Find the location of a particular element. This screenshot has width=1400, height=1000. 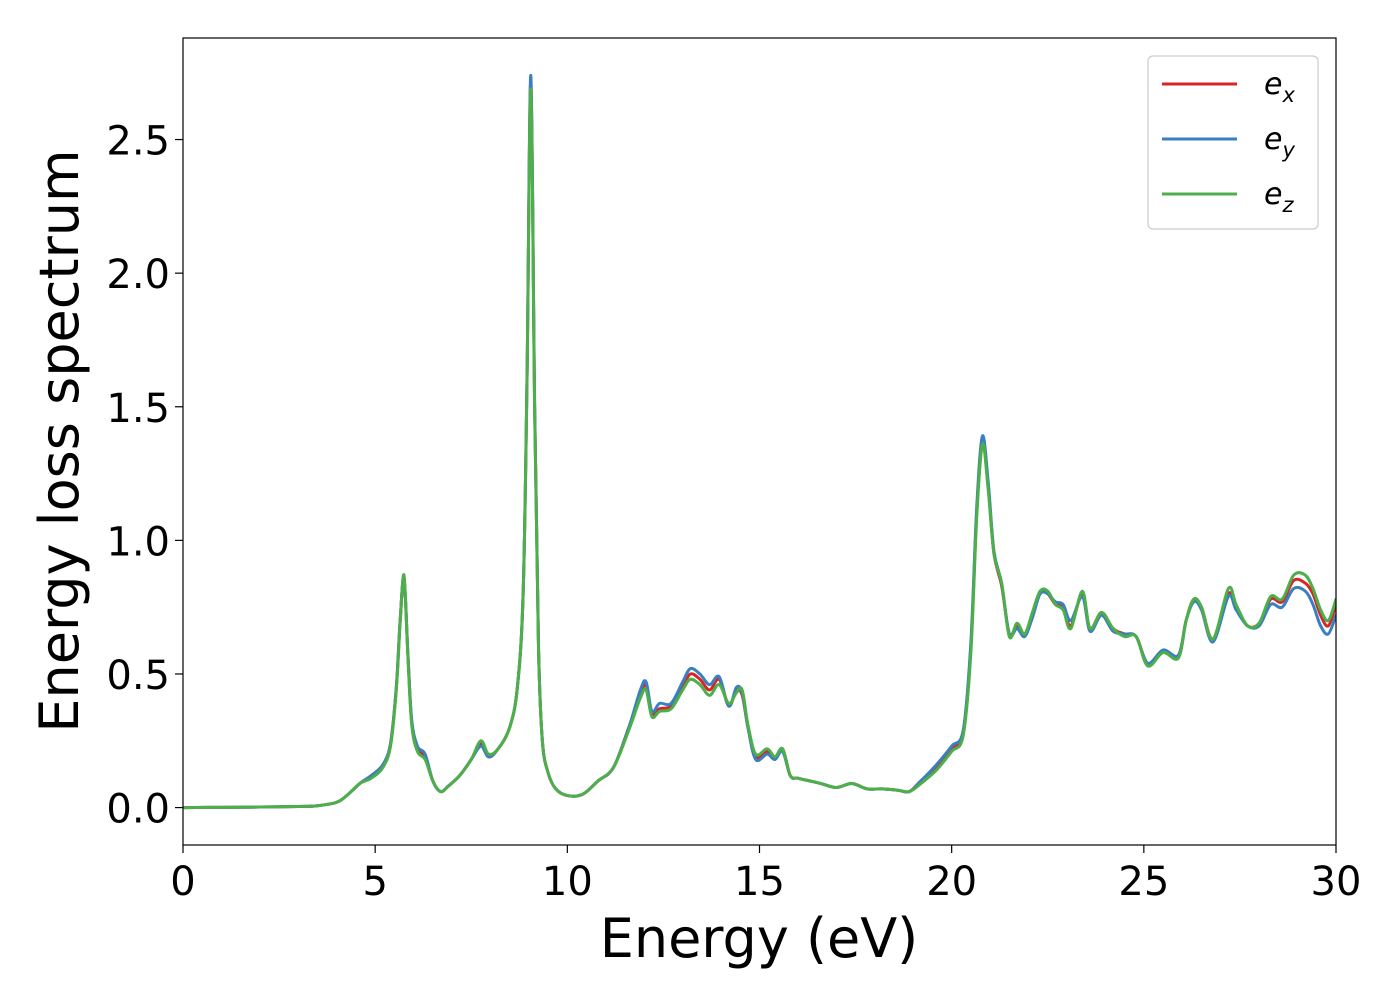

x-tick-label: 30 is located at coordinates (1336, 882).